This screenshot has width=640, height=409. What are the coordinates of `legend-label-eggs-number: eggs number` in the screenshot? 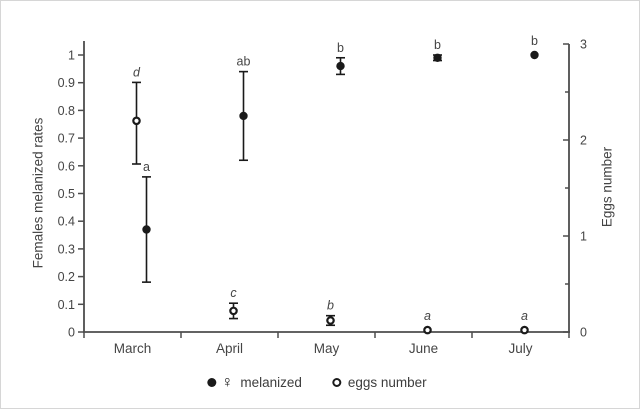 It's located at (387, 382).